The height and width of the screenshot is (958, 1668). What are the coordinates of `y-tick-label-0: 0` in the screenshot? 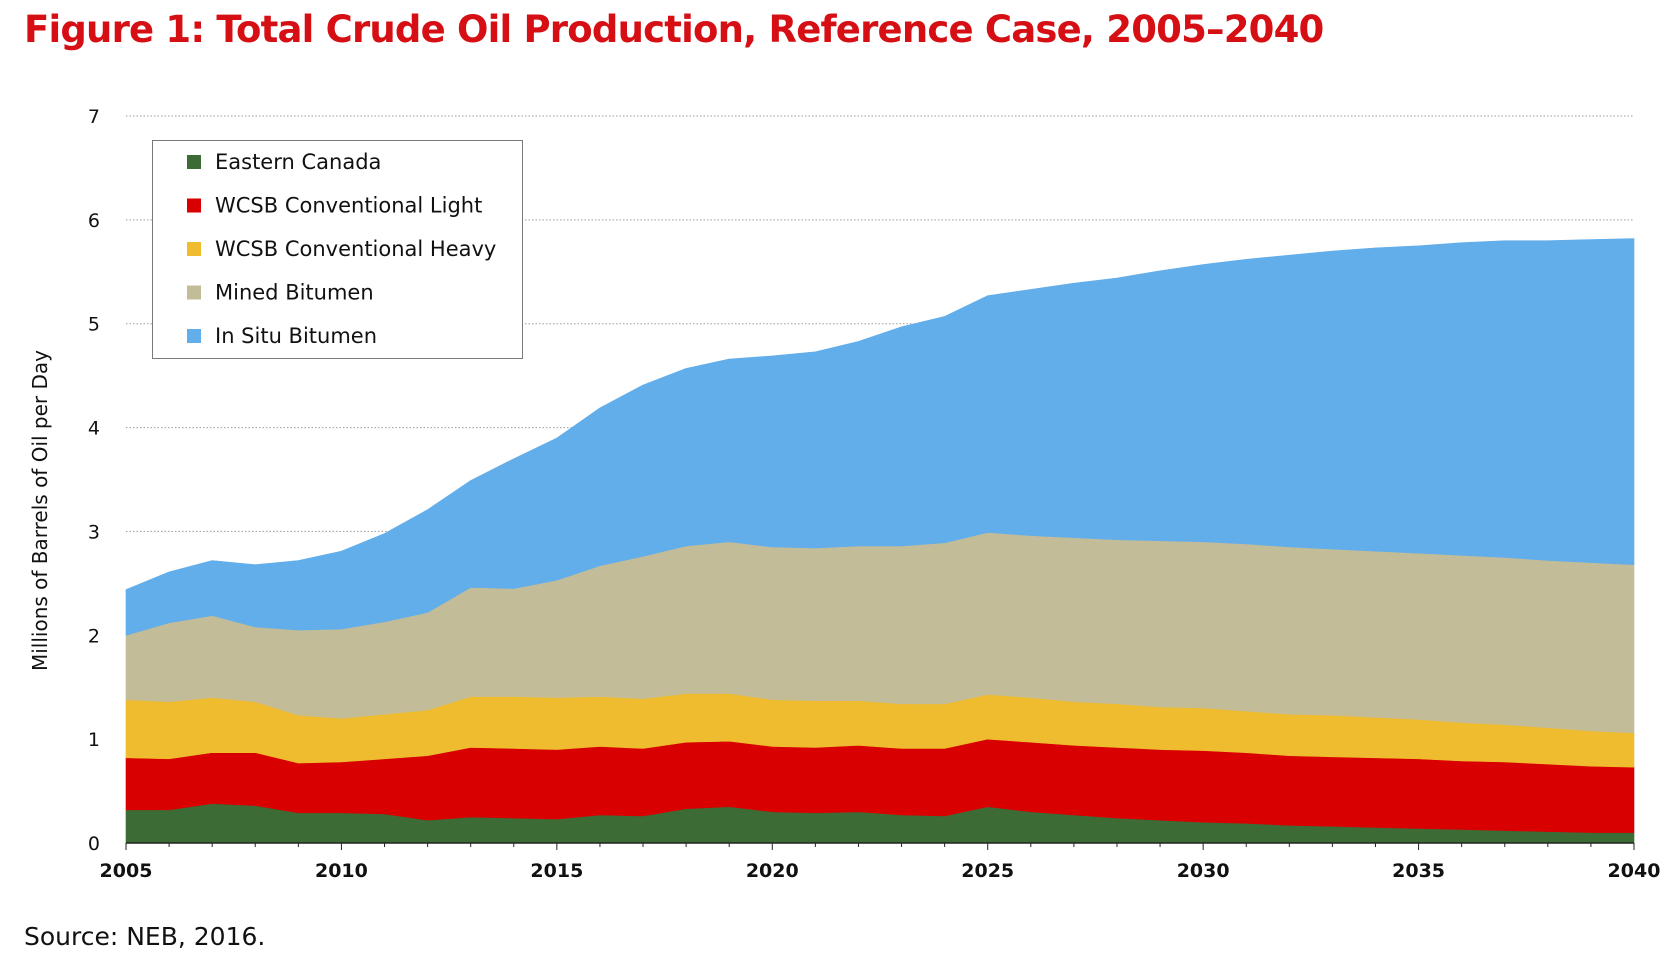 It's located at (94, 844).